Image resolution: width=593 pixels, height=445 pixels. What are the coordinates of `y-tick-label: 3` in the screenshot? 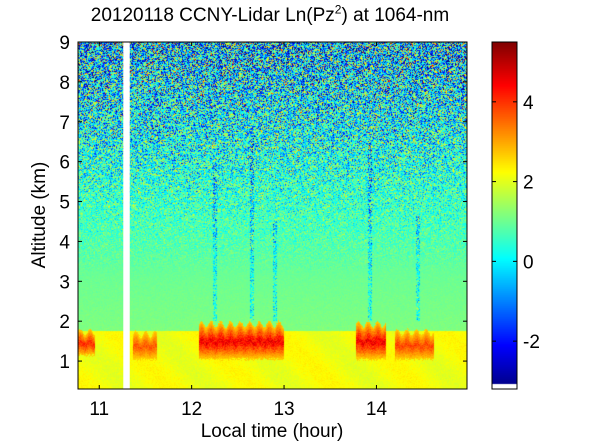 It's located at (64, 282).